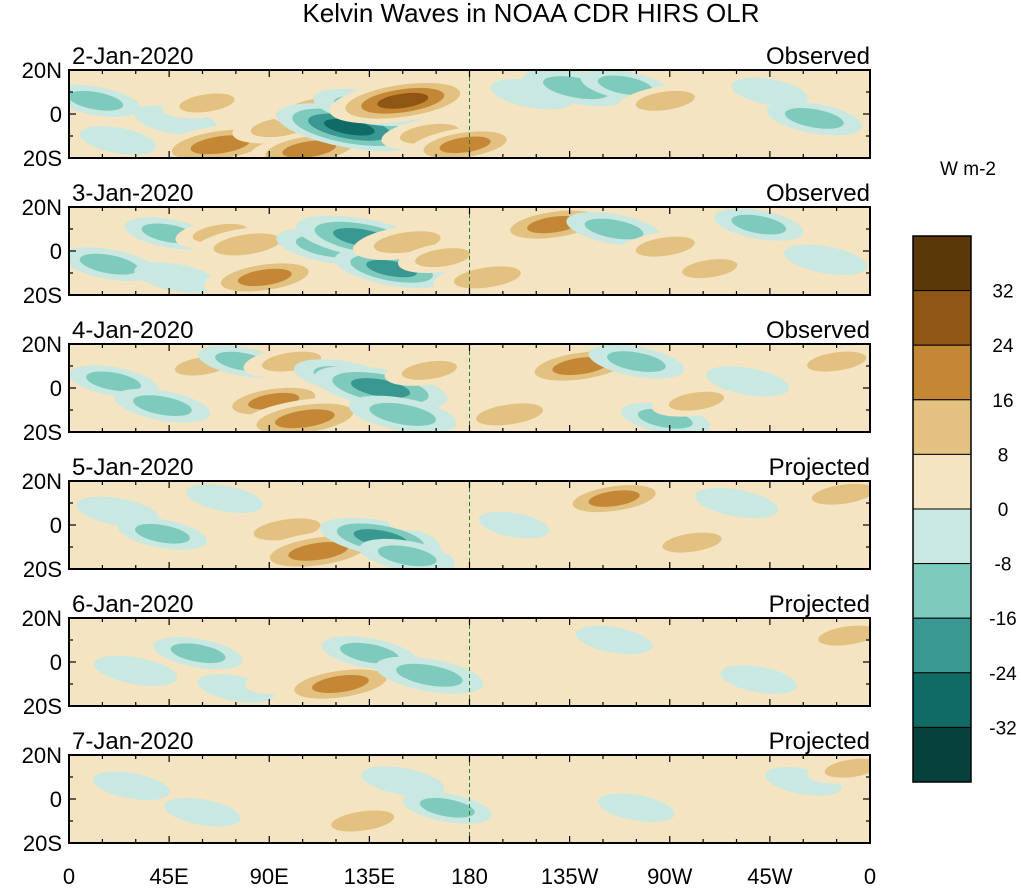 This screenshot has height=888, width=1021. I want to click on panel-4: 20N 0 20S 5-Jan-2020 Projected, so click(446, 518).